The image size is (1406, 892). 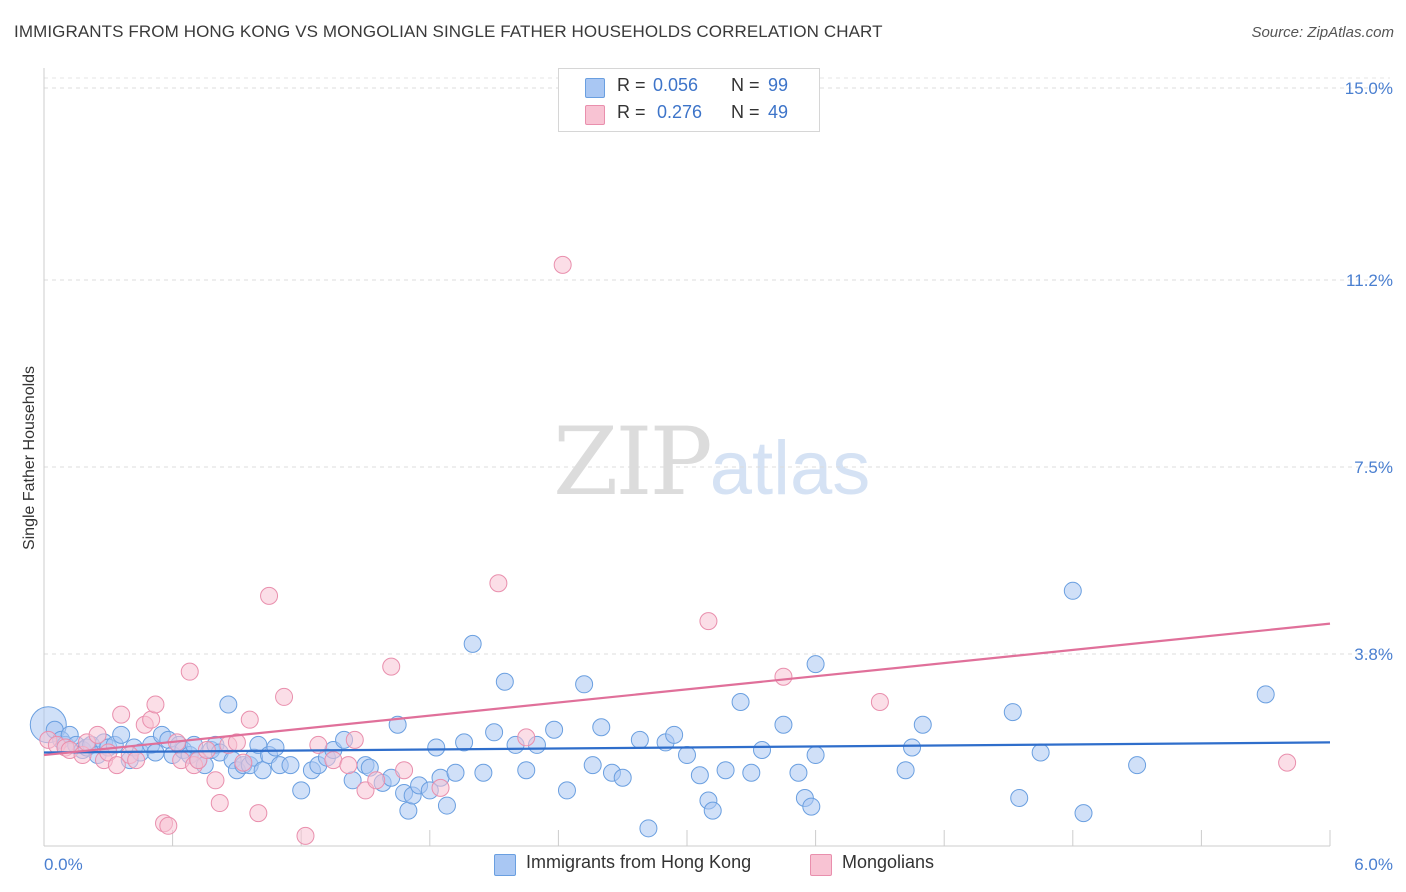 I want to click on legend-r-value: 0.056, so click(x=676, y=85).